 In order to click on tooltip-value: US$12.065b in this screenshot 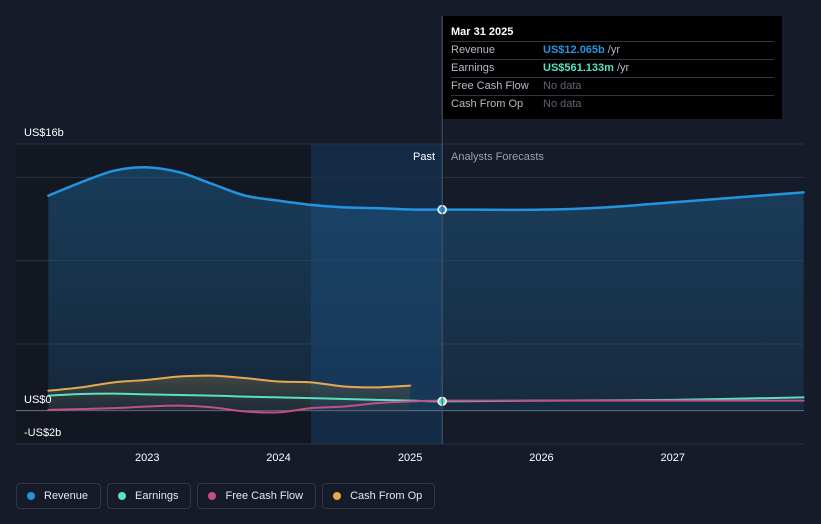, I will do `click(574, 50)`.